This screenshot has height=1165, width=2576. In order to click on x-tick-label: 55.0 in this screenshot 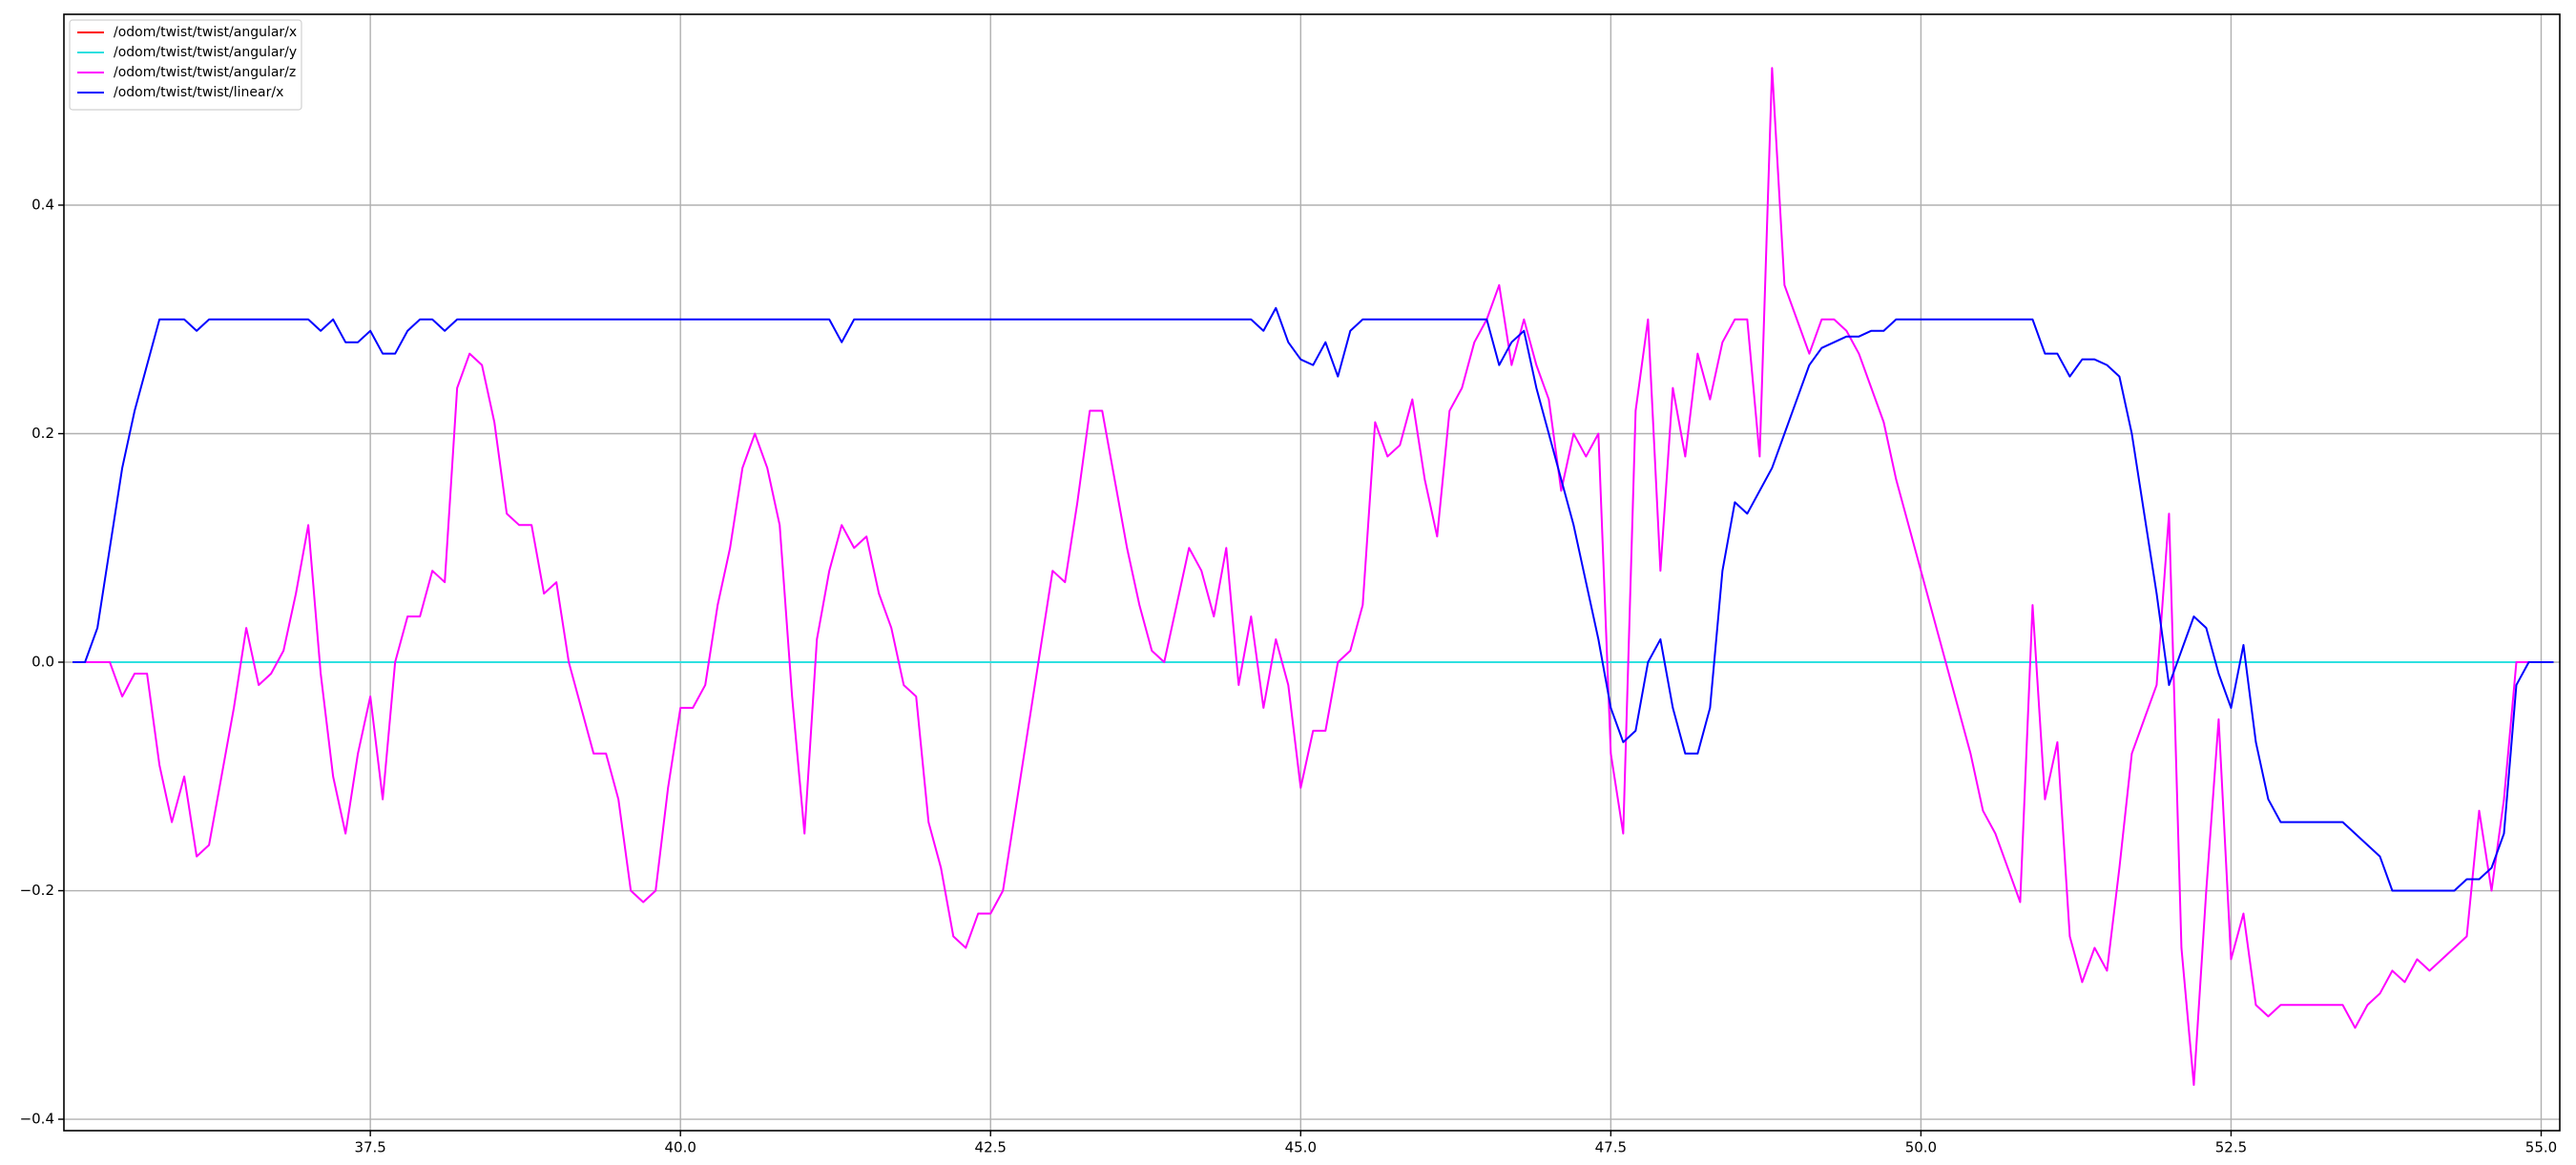, I will do `click(2541, 1147)`.